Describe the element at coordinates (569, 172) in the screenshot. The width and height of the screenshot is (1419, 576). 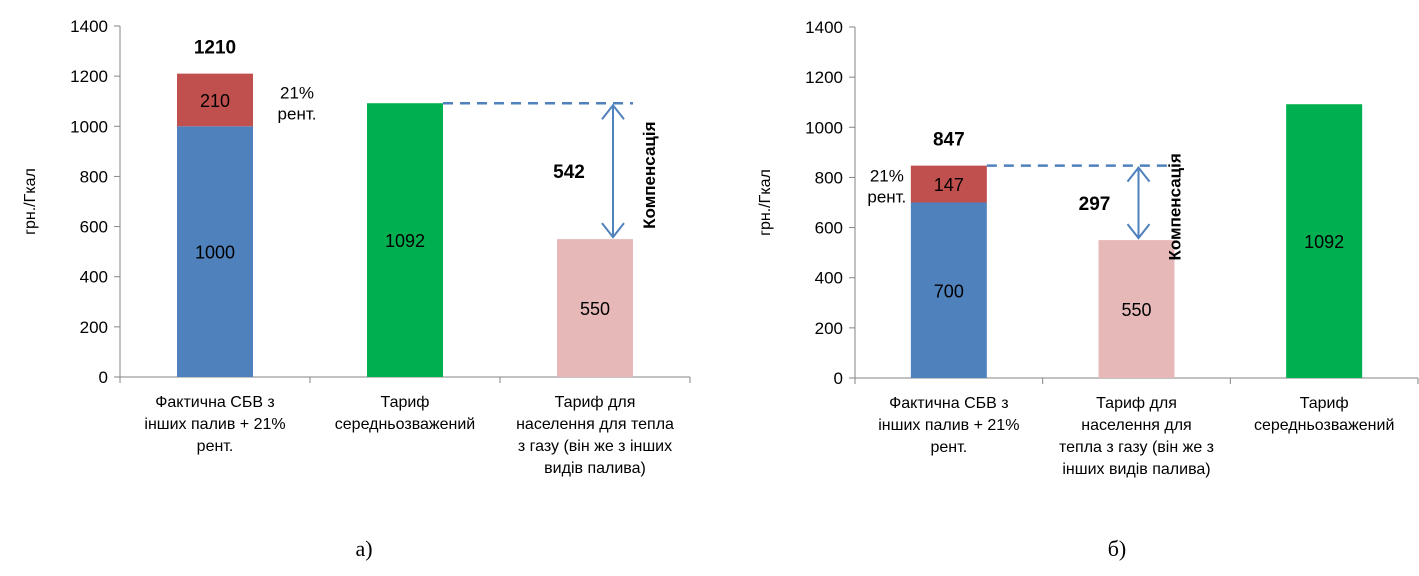
I see `compensation-value-label: 542` at that location.